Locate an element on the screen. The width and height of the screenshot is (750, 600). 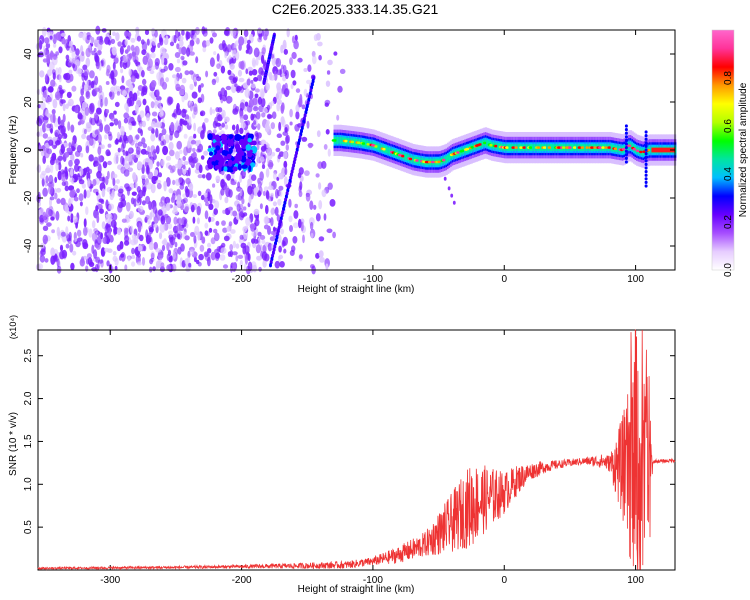
cluster-blob is located at coordinates (242, 142).